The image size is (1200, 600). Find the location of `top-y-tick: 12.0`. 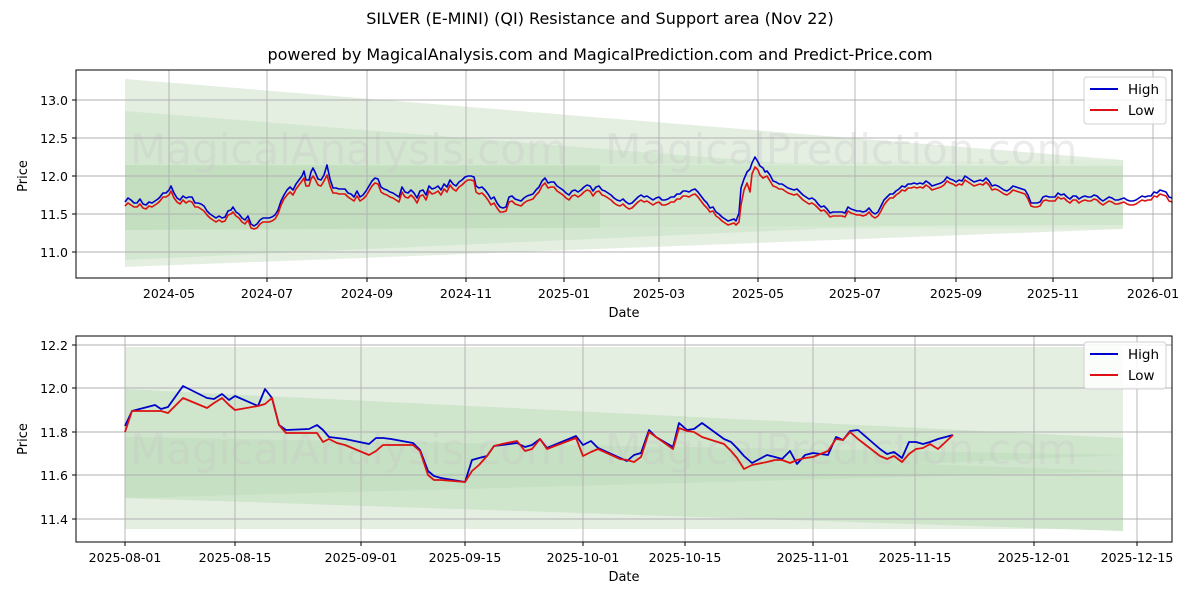

top-y-tick: 12.0 is located at coordinates (54, 176).